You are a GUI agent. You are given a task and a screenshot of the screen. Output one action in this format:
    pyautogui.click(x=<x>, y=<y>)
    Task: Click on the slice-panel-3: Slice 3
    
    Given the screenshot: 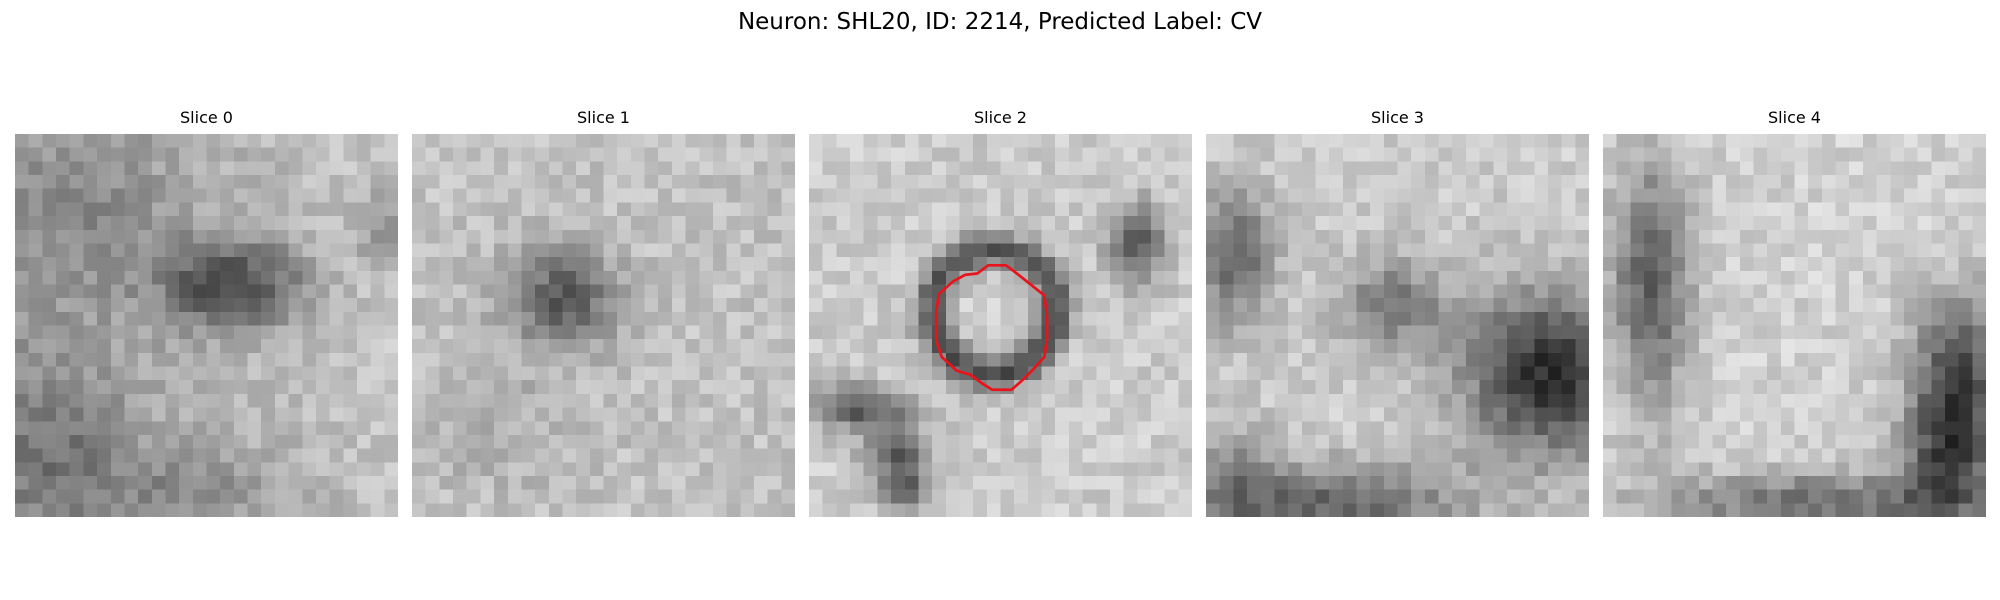 What is the action you would take?
    pyautogui.click(x=1397, y=312)
    